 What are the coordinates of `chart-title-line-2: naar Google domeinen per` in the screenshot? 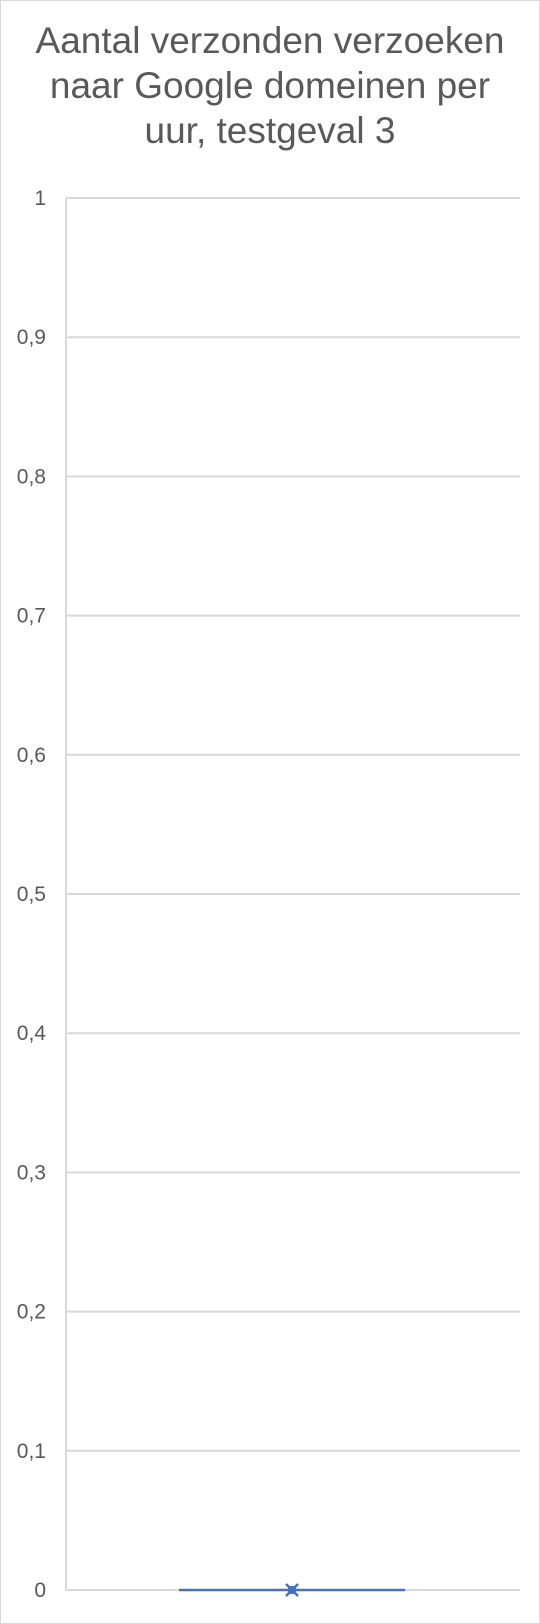 It's located at (270, 85).